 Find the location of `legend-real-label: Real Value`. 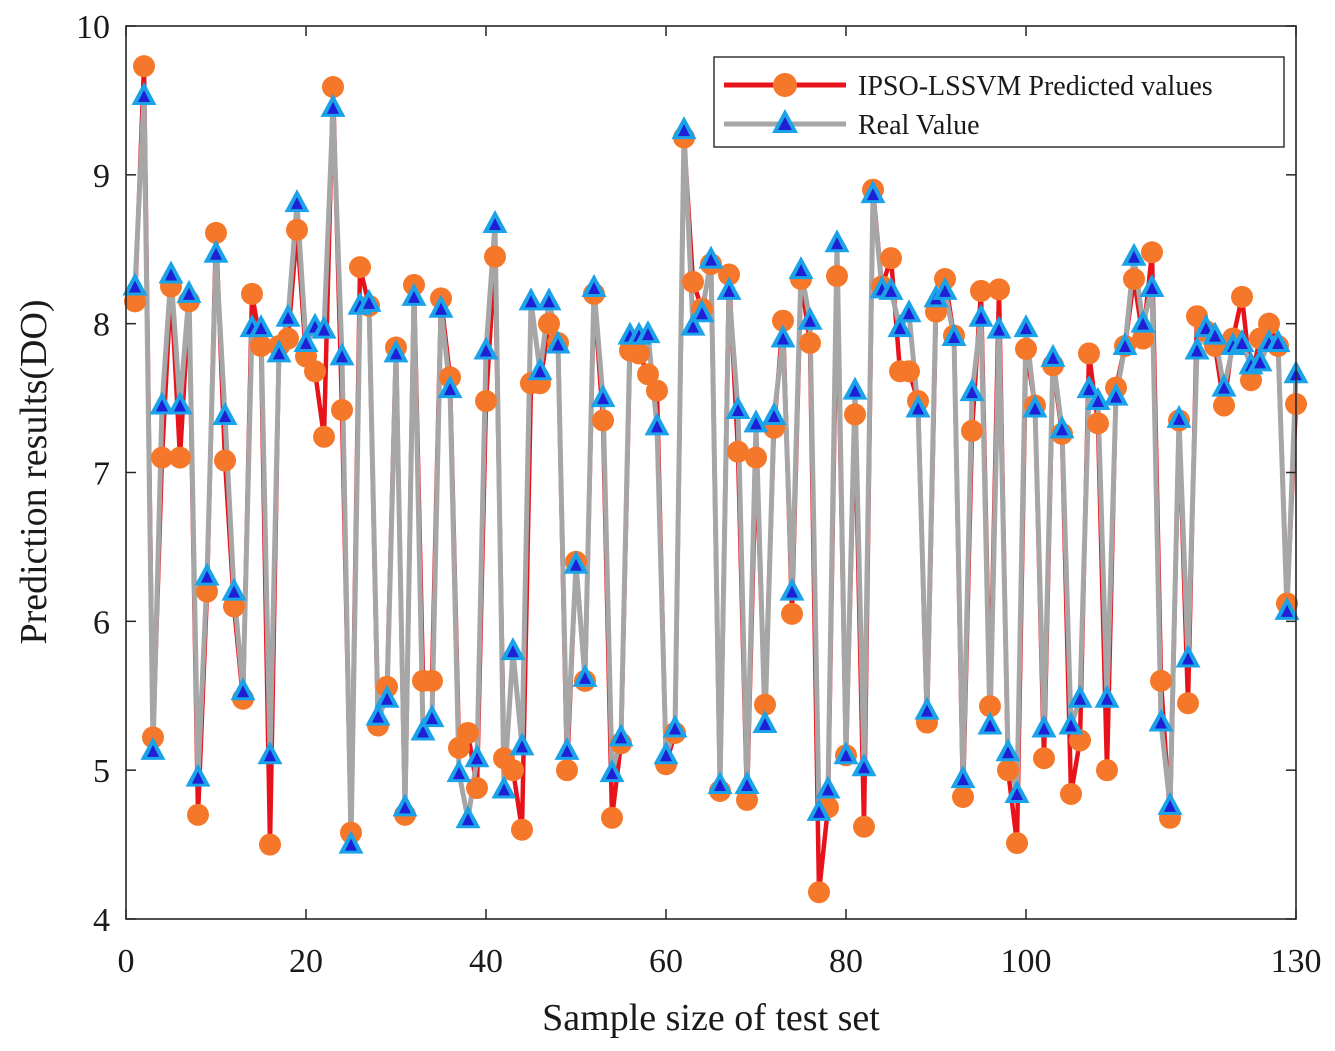

legend-real-label: Real Value is located at coordinates (919, 125).